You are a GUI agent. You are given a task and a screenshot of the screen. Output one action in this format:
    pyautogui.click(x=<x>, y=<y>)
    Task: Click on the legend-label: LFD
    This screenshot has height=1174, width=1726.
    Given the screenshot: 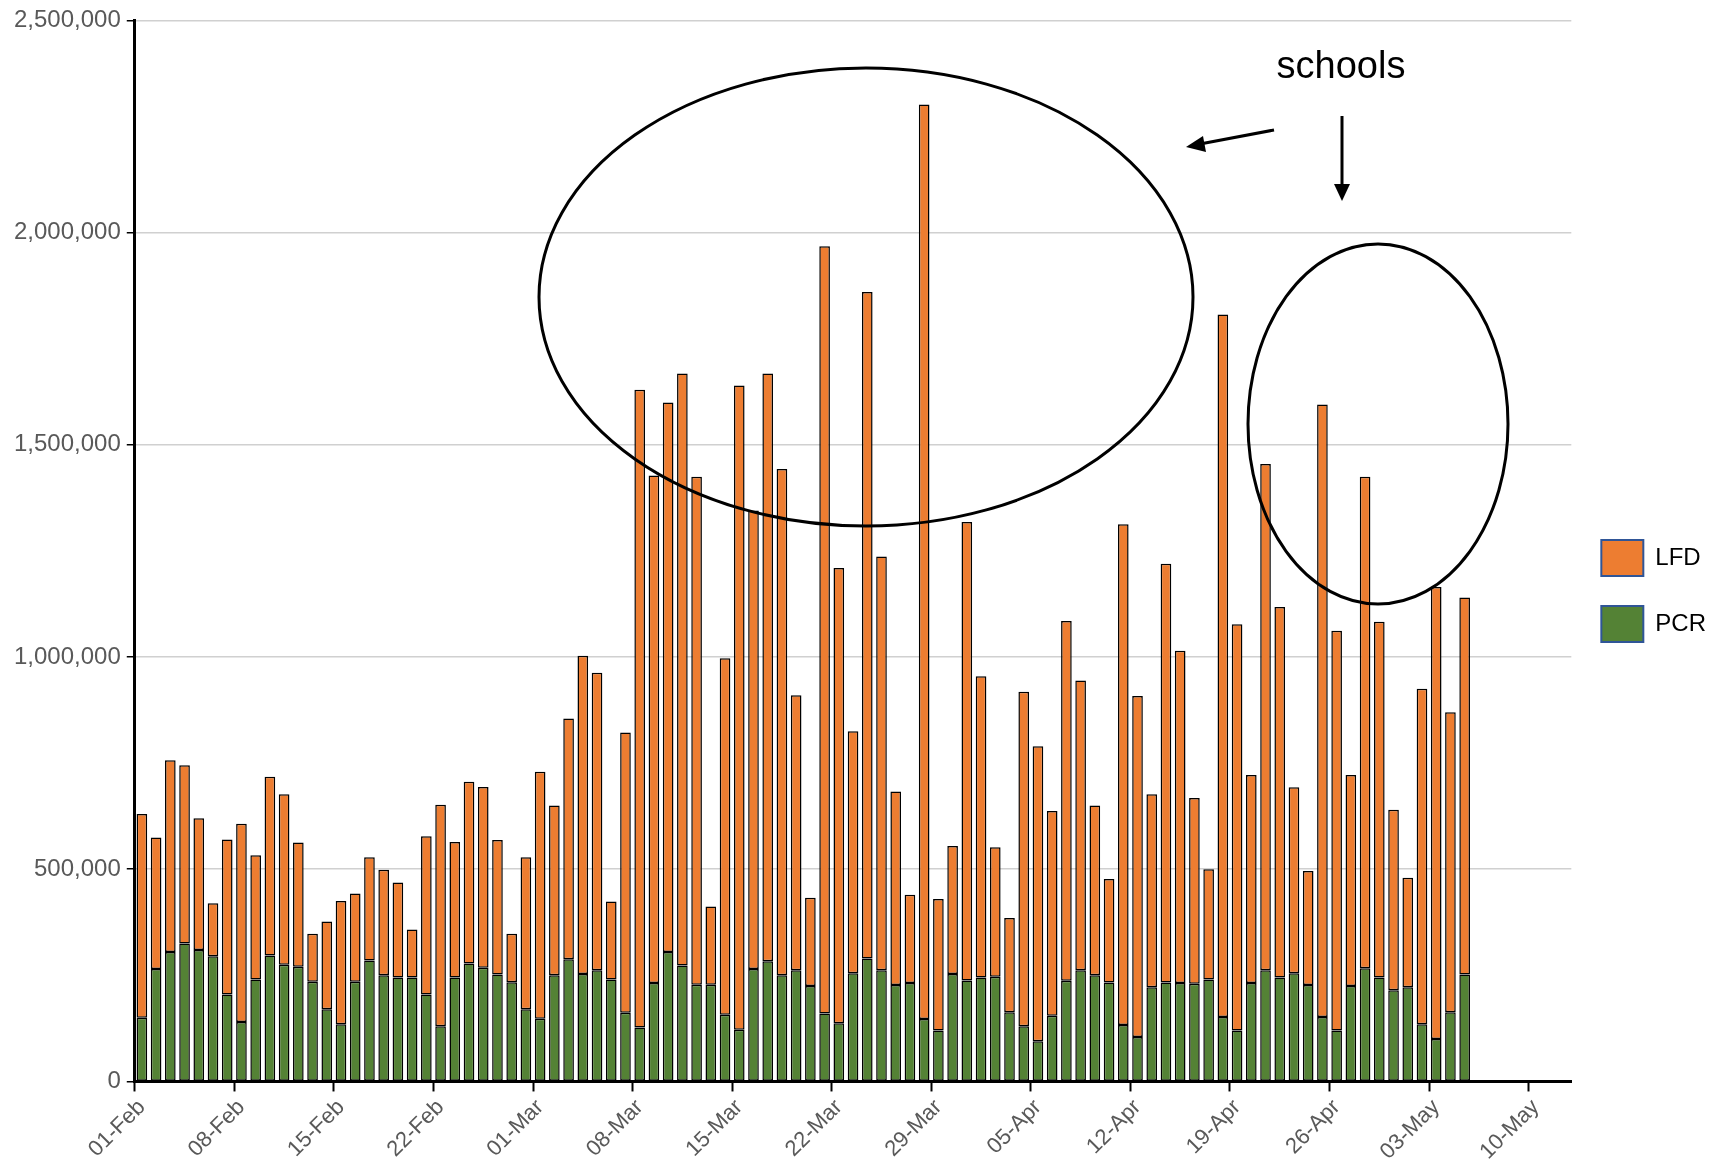 What is the action you would take?
    pyautogui.click(x=1678, y=556)
    